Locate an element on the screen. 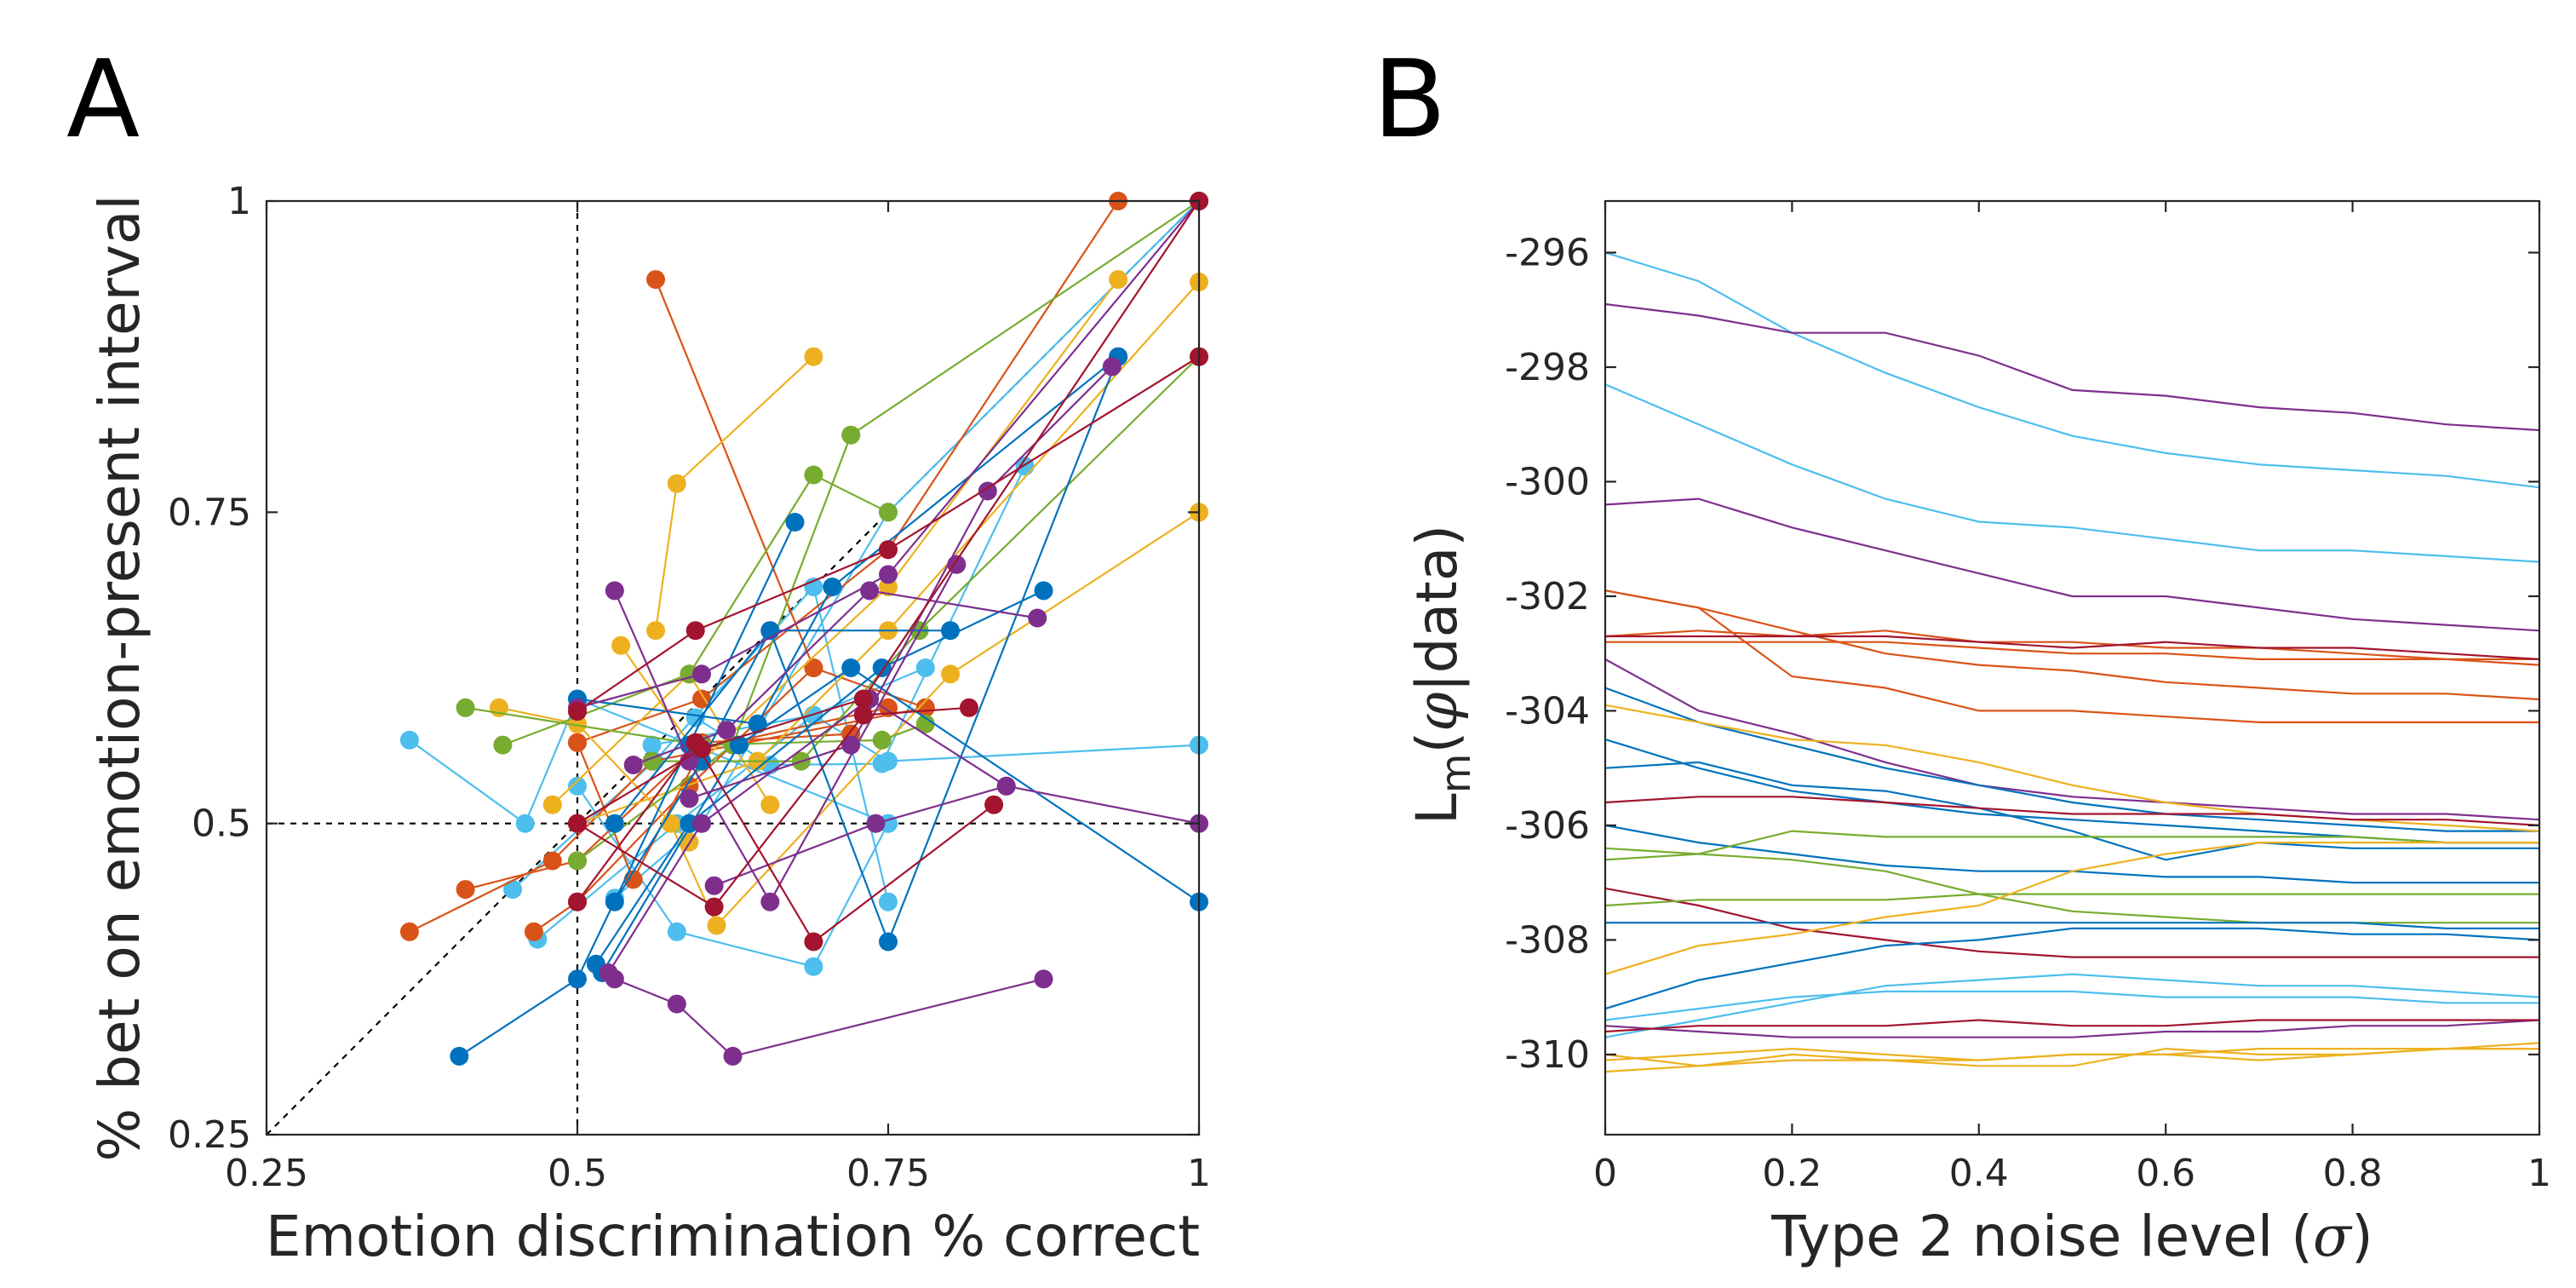 The width and height of the screenshot is (2576, 1288). y-tick-label: 0.5 is located at coordinates (221, 824).